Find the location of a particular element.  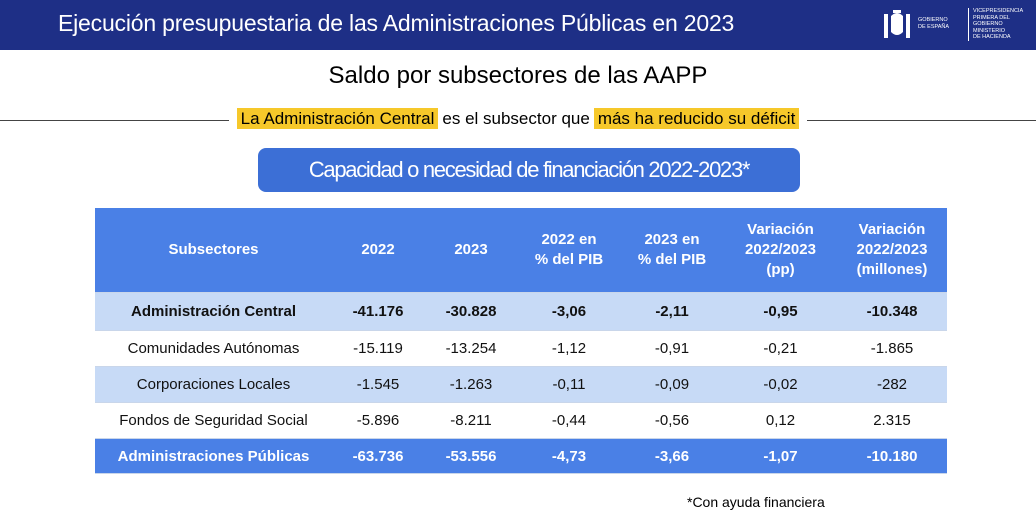

cell: 0,12 is located at coordinates (780, 420).